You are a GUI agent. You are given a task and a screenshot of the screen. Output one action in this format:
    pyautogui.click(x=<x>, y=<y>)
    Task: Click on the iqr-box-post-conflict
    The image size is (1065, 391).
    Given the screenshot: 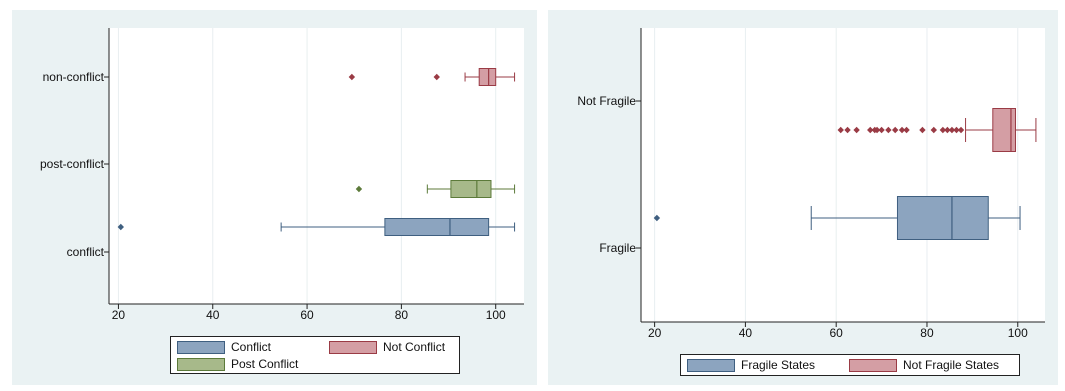 What is the action you would take?
    pyautogui.click(x=471, y=189)
    